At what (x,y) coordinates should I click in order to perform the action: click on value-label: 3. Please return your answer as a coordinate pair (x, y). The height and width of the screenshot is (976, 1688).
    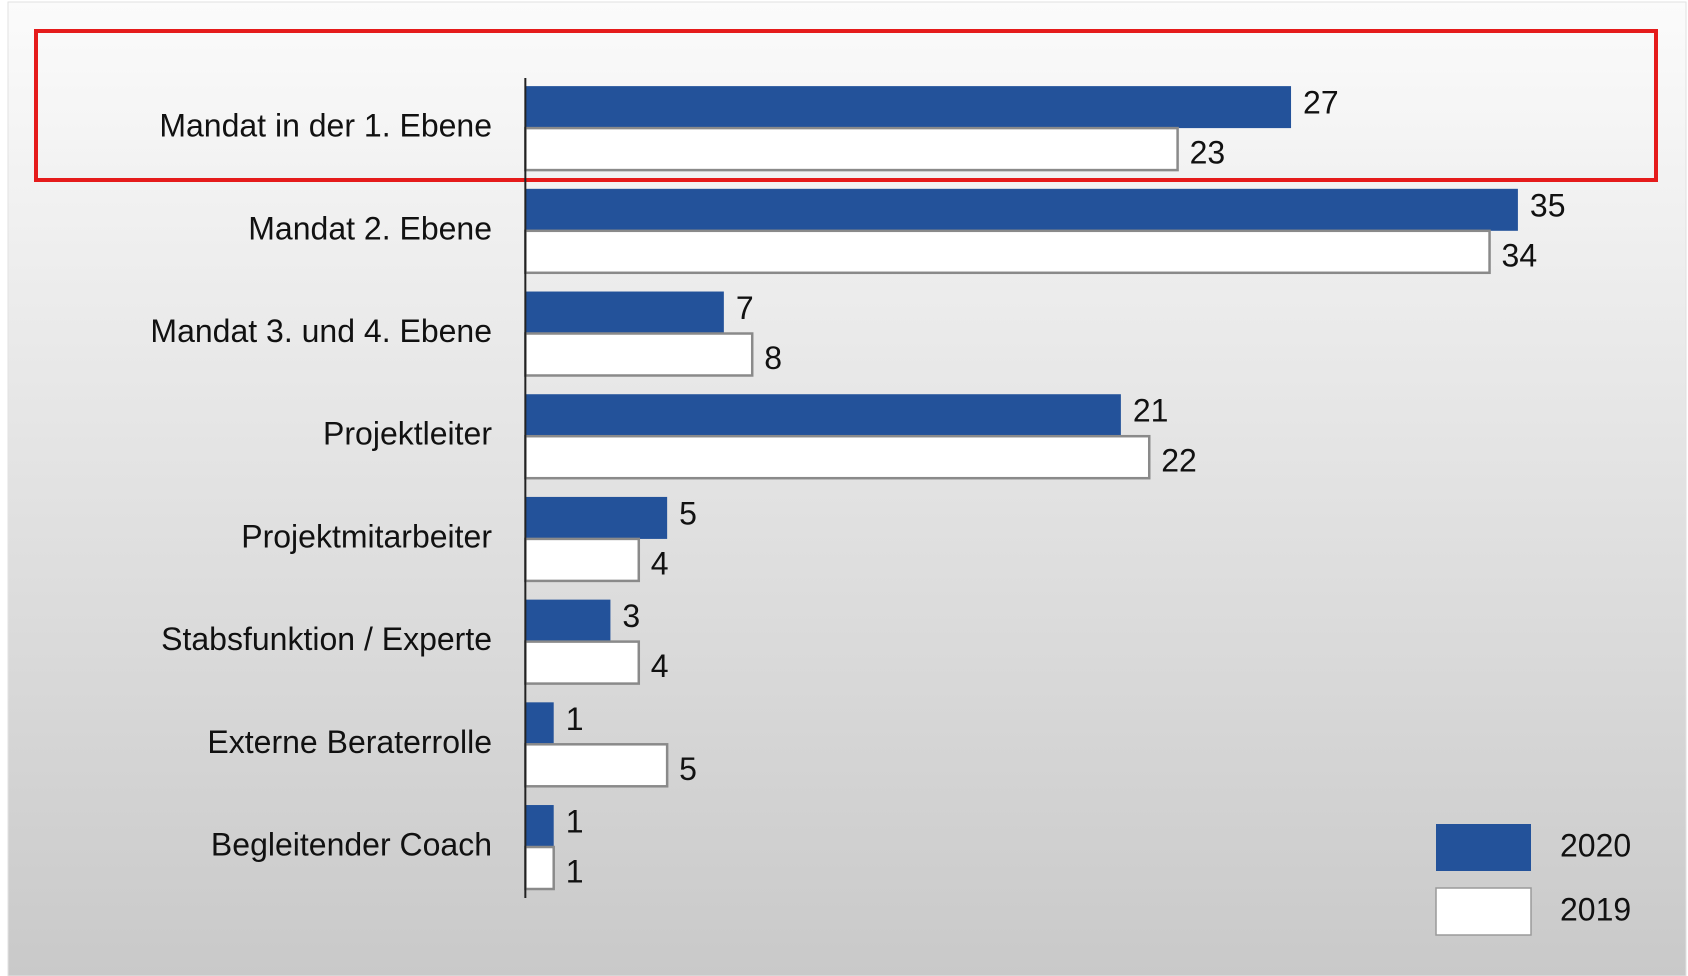
    Looking at the image, I should click on (631, 616).